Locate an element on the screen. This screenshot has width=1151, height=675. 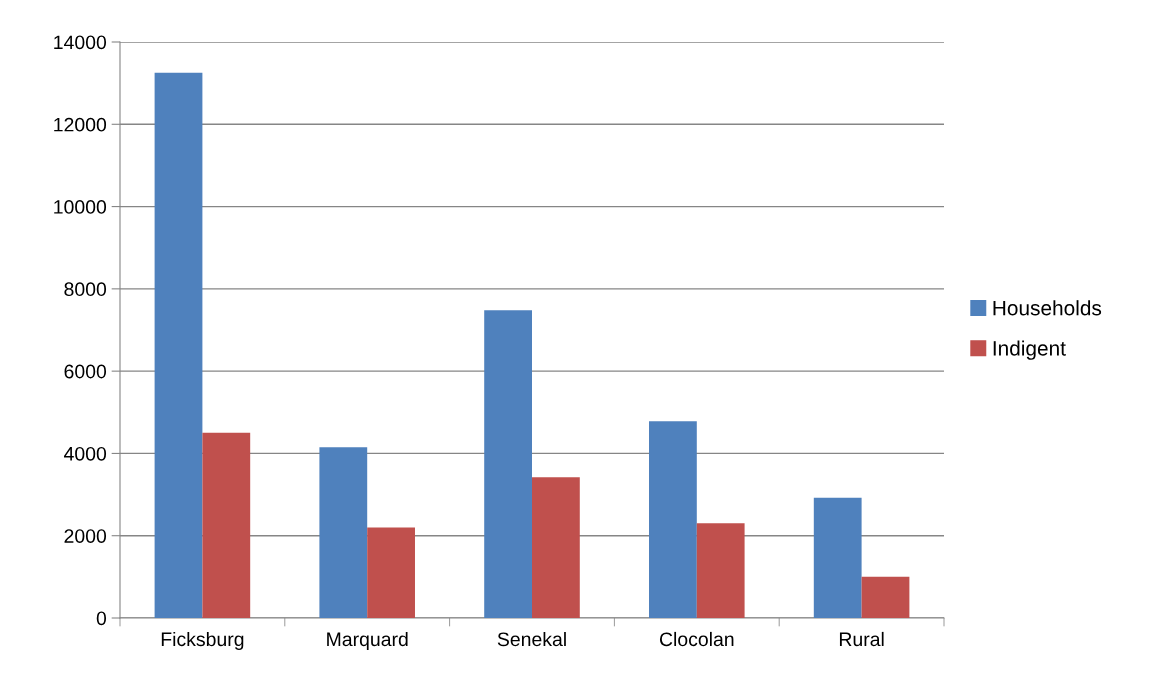
legend-label: Households is located at coordinates (1047, 308).